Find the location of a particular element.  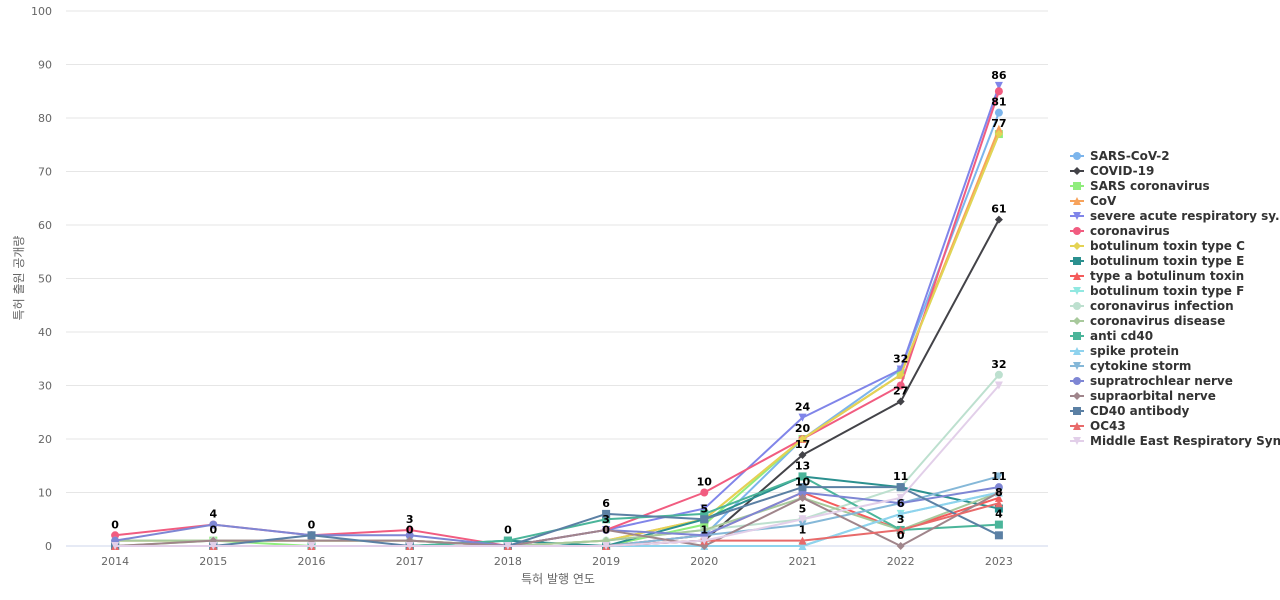

legend-item: supraorbital nerve is located at coordinates (1143, 396).